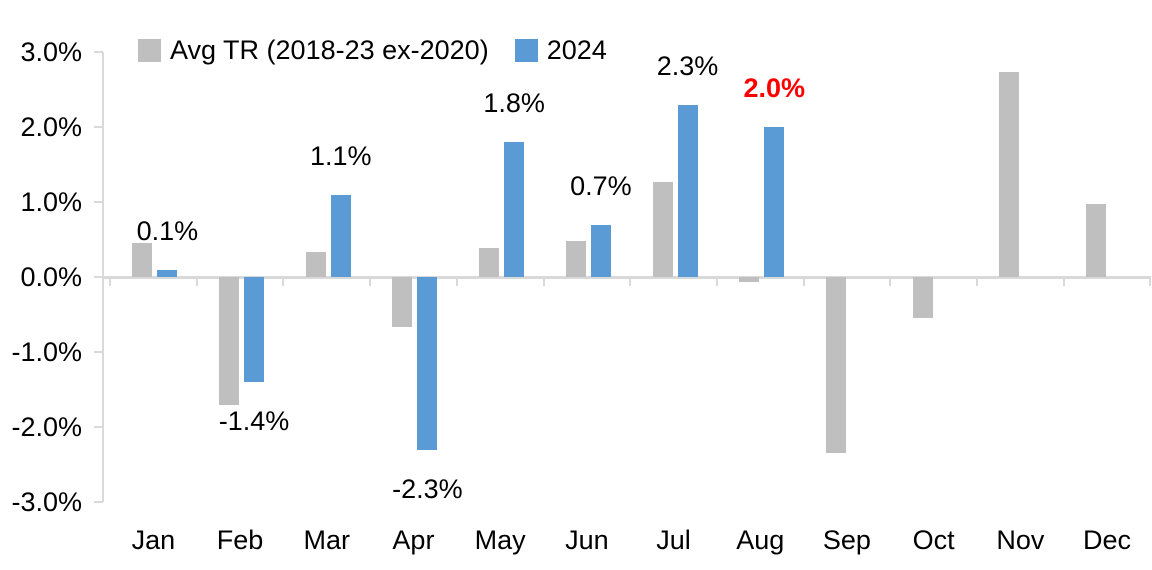 The height and width of the screenshot is (570, 1152). Describe the element at coordinates (526, 50) in the screenshot. I see `legend-swatch-2024-icon` at that location.